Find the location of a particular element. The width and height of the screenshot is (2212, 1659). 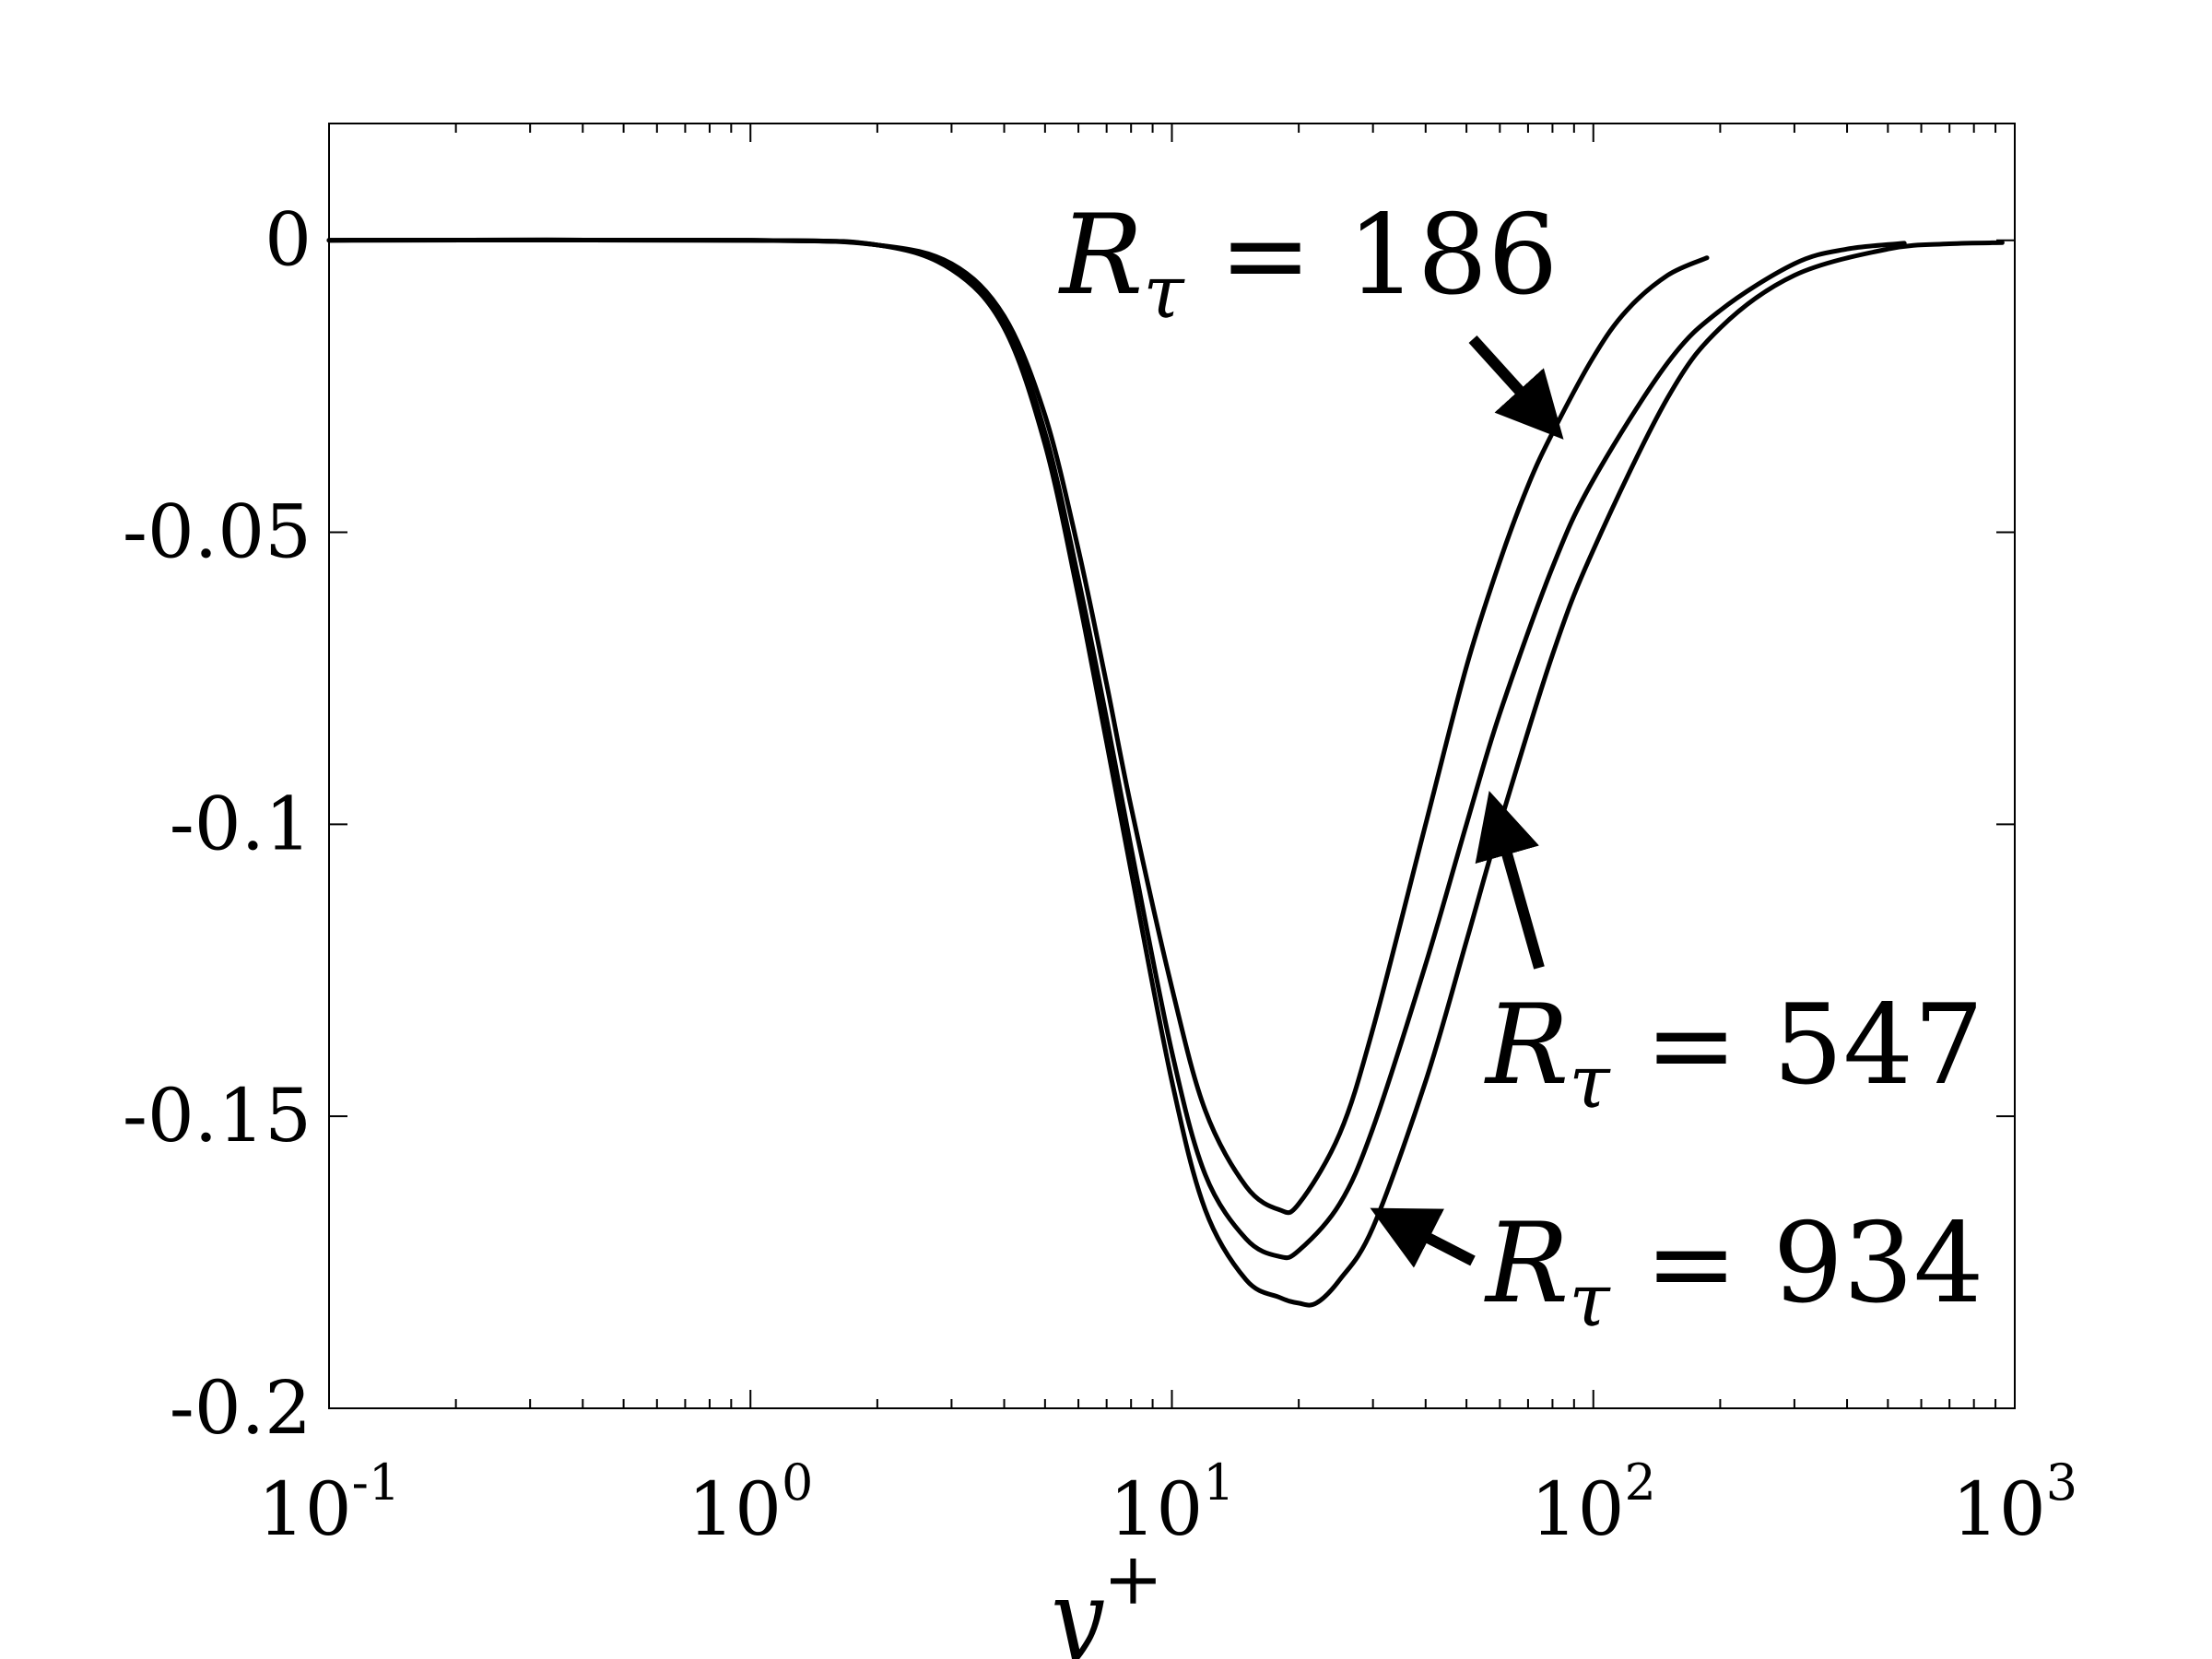

y-tick-label: 0 is located at coordinates (288, 240).